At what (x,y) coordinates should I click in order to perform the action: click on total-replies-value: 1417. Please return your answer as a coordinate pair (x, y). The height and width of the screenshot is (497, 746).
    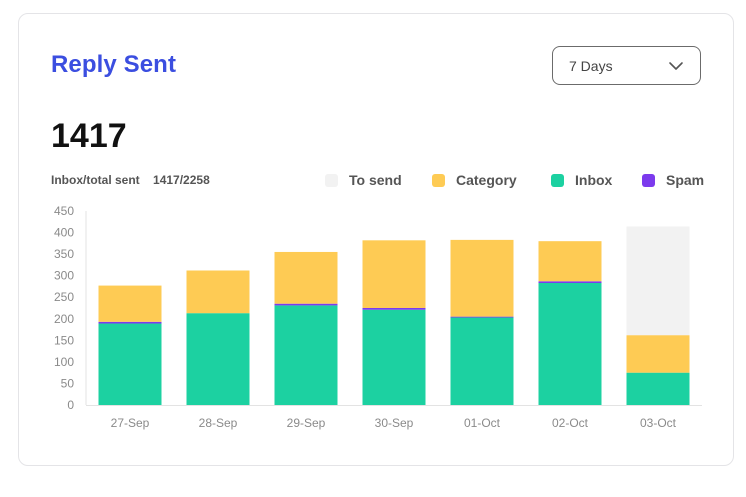
    Looking at the image, I should click on (89, 136).